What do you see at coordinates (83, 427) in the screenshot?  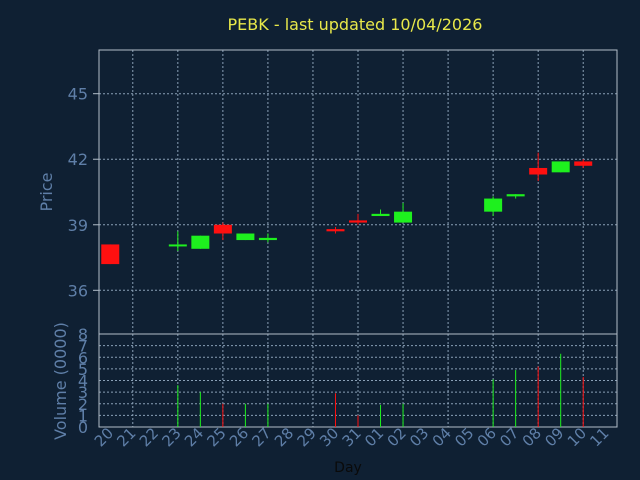 I see `volume-tick-label: 0` at bounding box center [83, 427].